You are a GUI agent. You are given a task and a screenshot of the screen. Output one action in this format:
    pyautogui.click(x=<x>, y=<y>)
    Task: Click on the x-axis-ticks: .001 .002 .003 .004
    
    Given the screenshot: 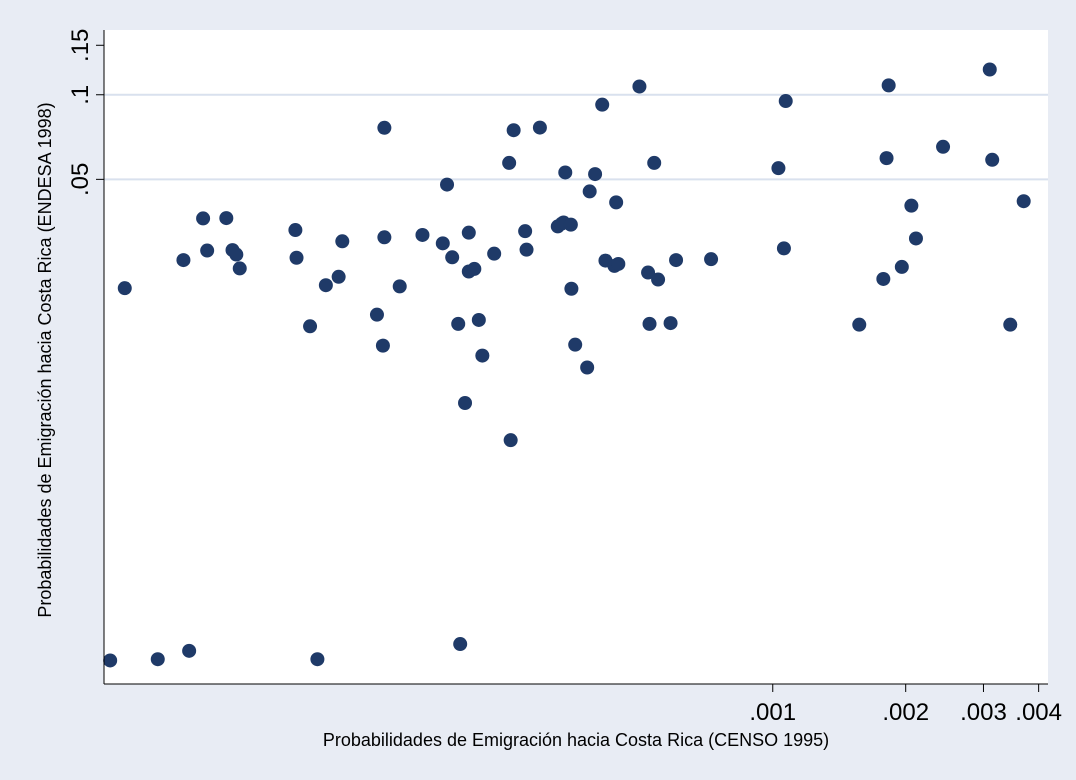 What is the action you would take?
    pyautogui.click(x=905, y=705)
    